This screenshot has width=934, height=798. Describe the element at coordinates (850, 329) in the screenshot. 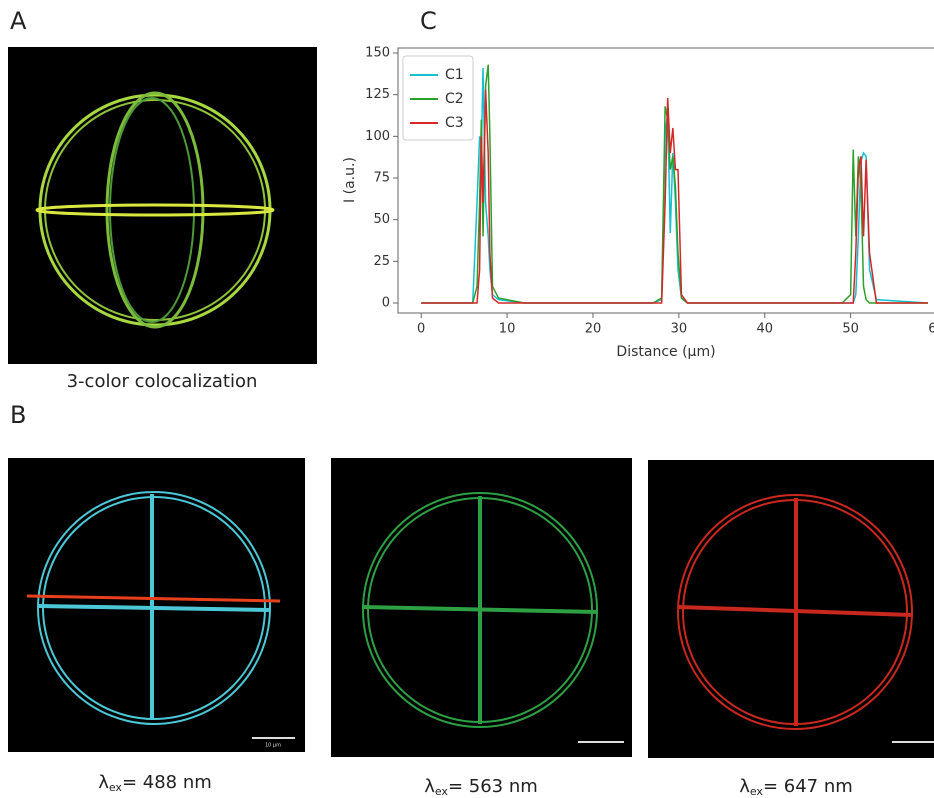

I see `x-tick-label: 50` at that location.